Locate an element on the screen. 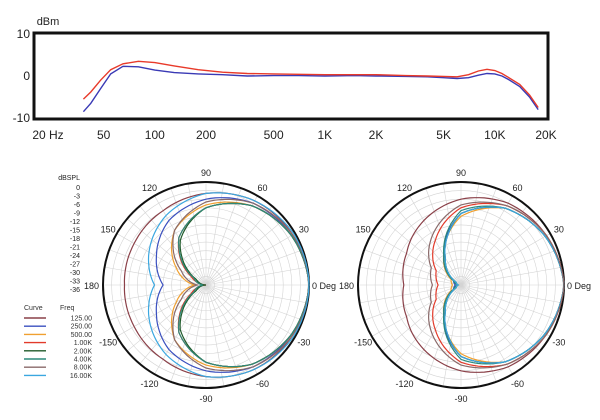 The height and width of the screenshot is (420, 600). x-tick-label: 5K is located at coordinates (443, 135).